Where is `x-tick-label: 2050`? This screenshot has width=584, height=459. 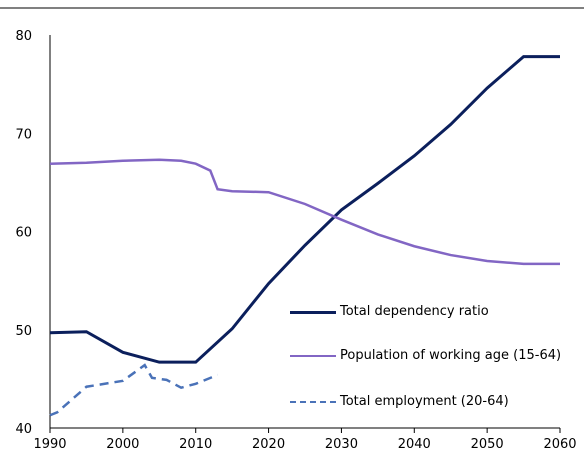
x-tick-label: 2050 is located at coordinates (487, 444).